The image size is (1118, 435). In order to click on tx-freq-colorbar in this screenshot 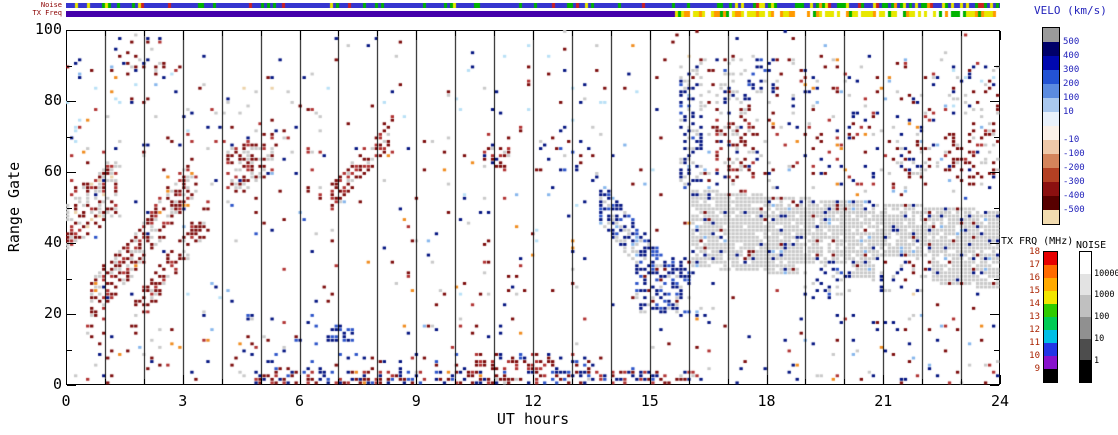, I will do `click(1050, 317)`.